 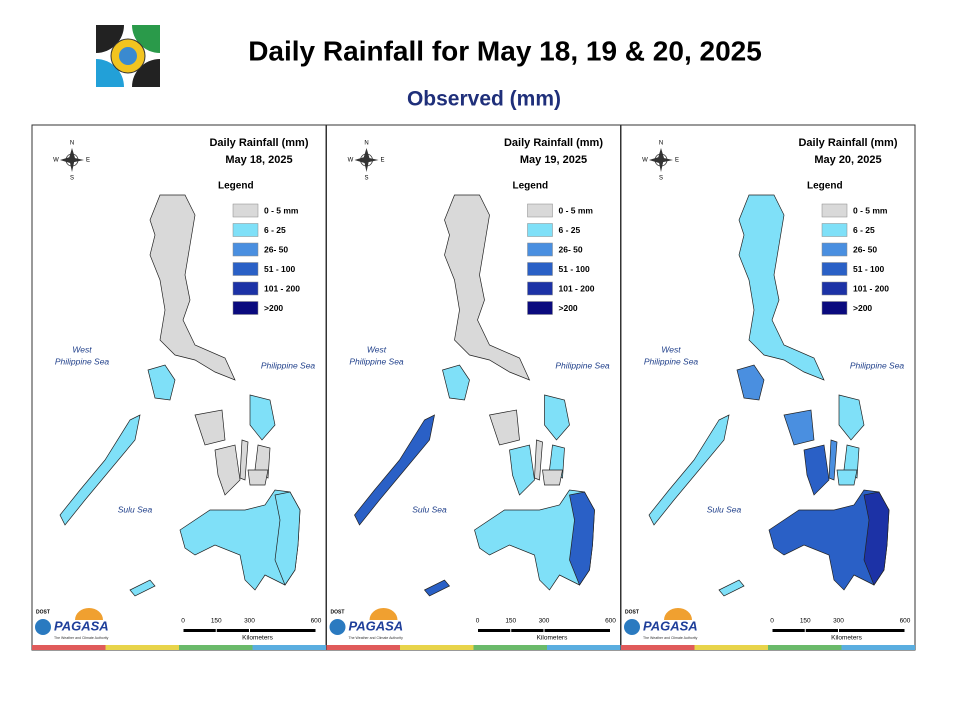 I want to click on legend-label: 26- 50, so click(x=865, y=249).